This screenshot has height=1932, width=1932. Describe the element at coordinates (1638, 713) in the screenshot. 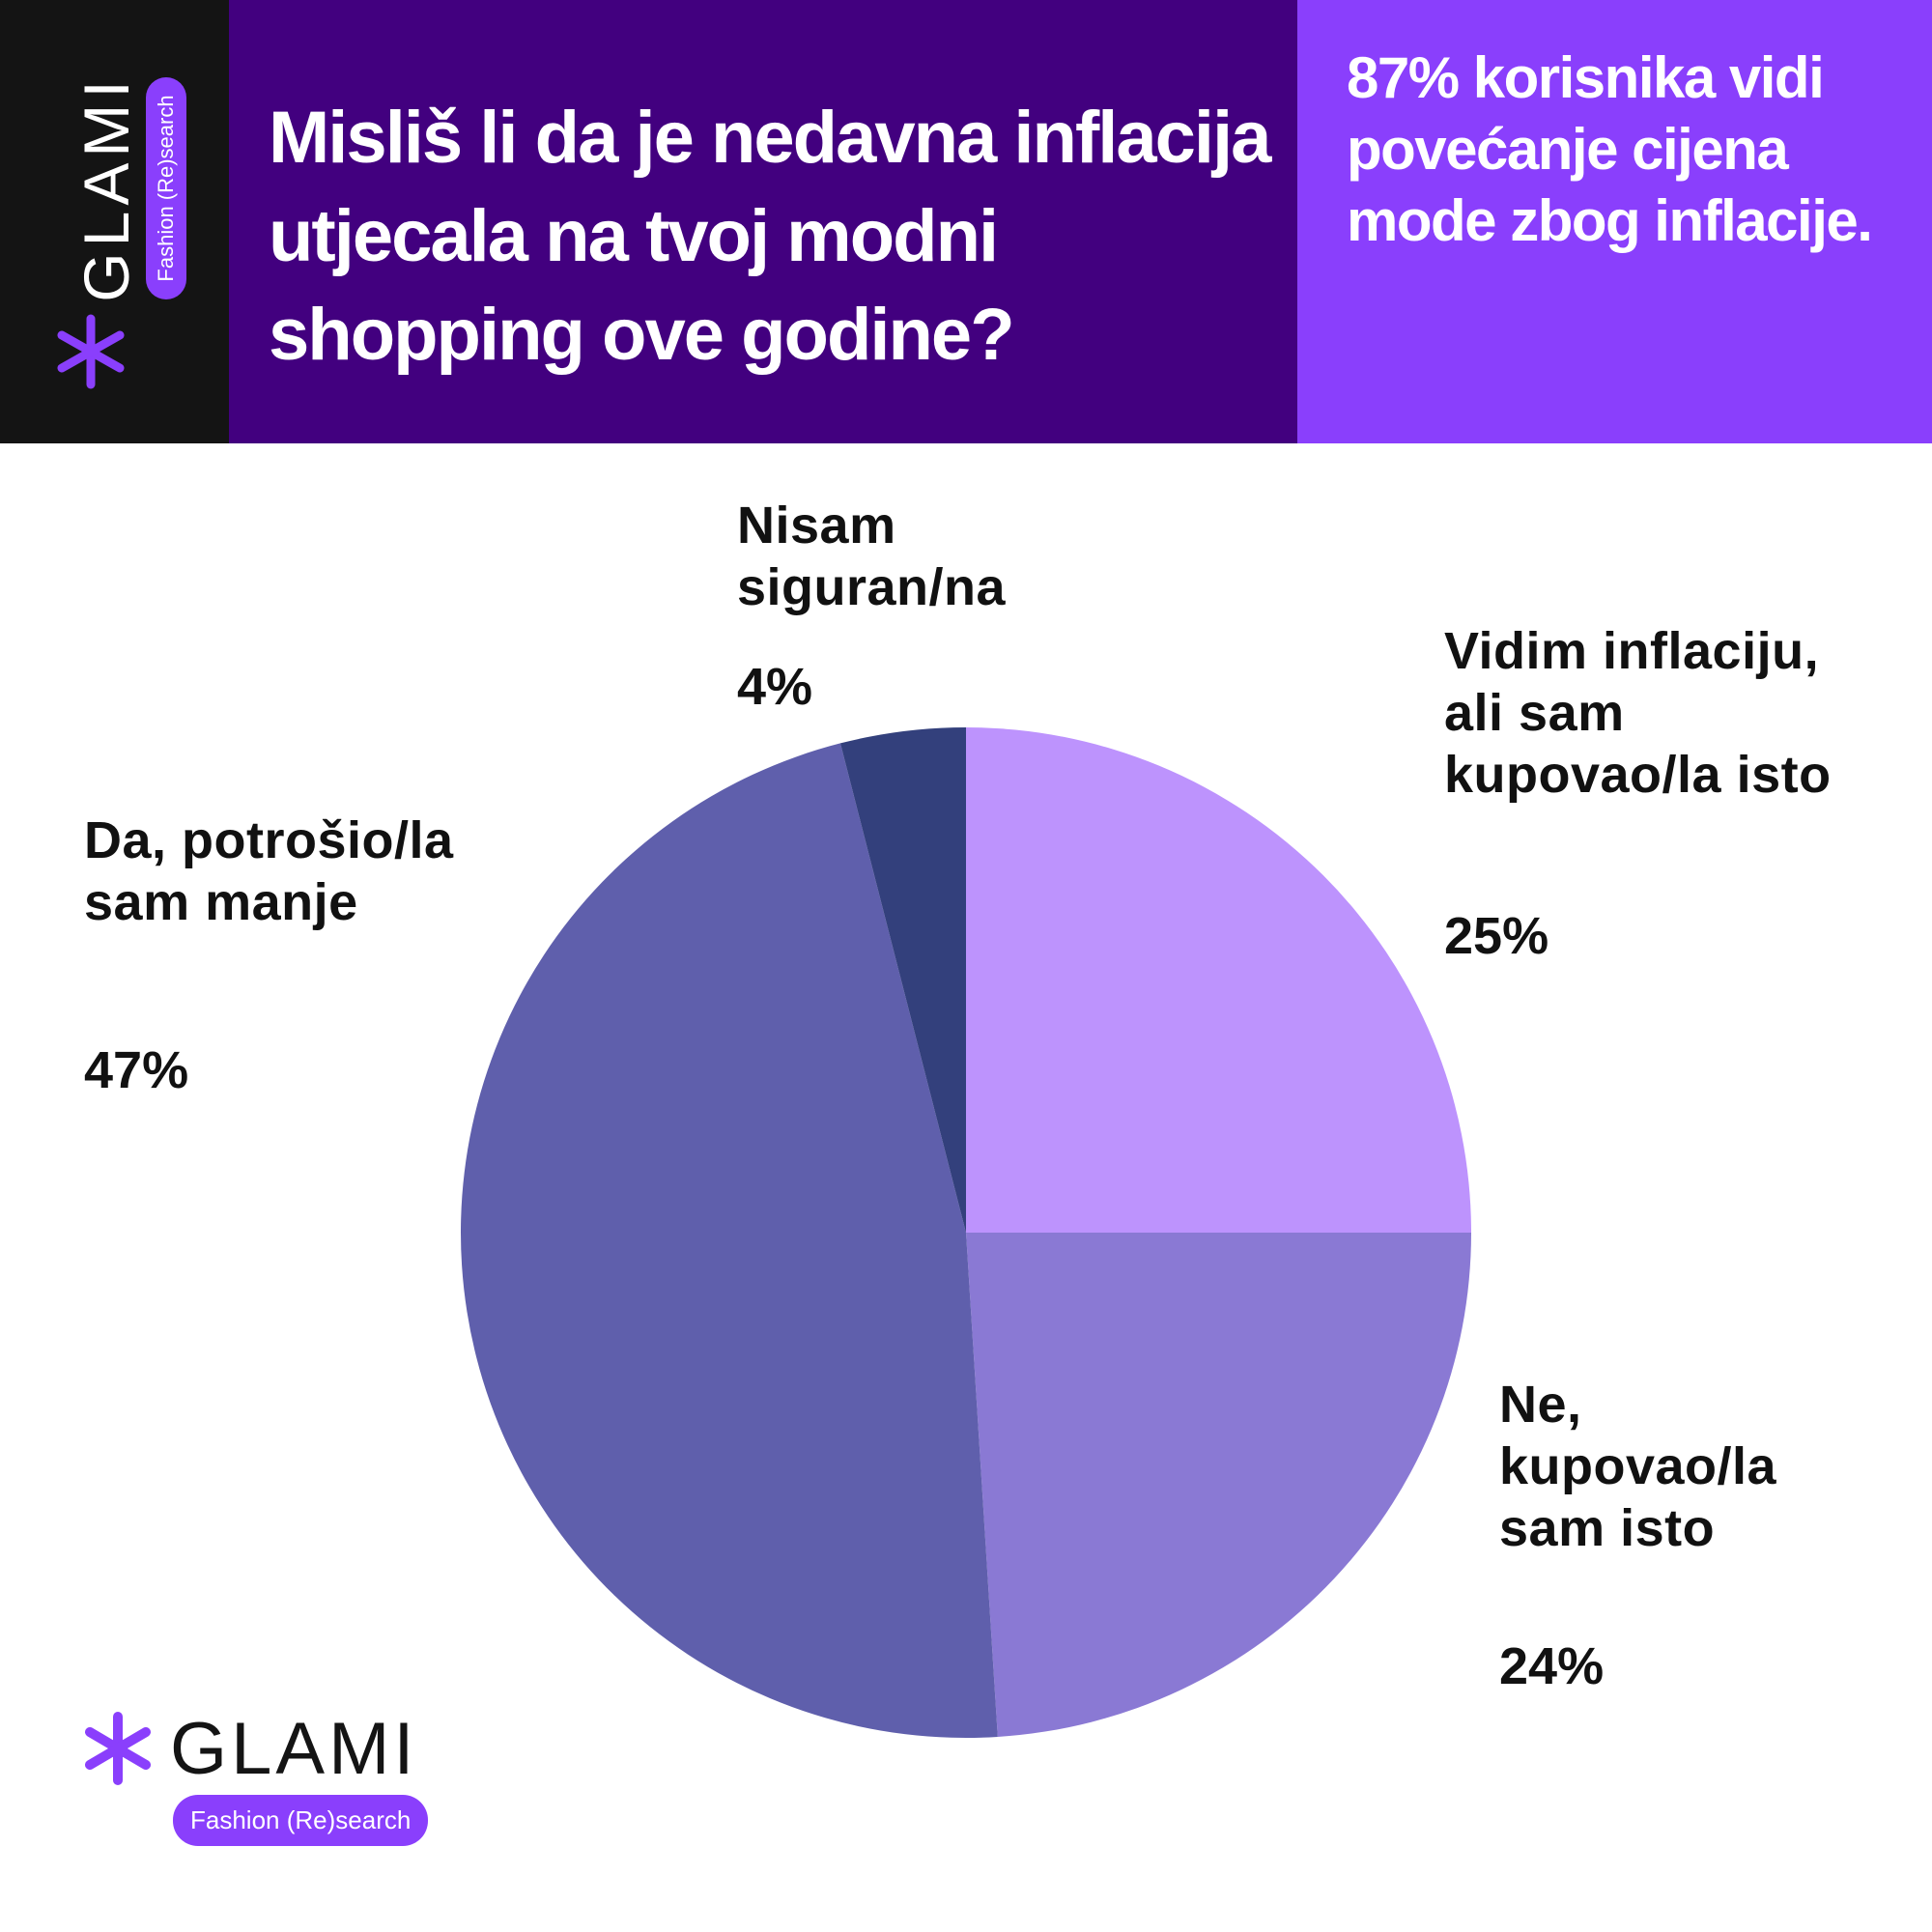

I see `slice-label: Vidim inflaciju, ali sam kupovao/la isto` at that location.